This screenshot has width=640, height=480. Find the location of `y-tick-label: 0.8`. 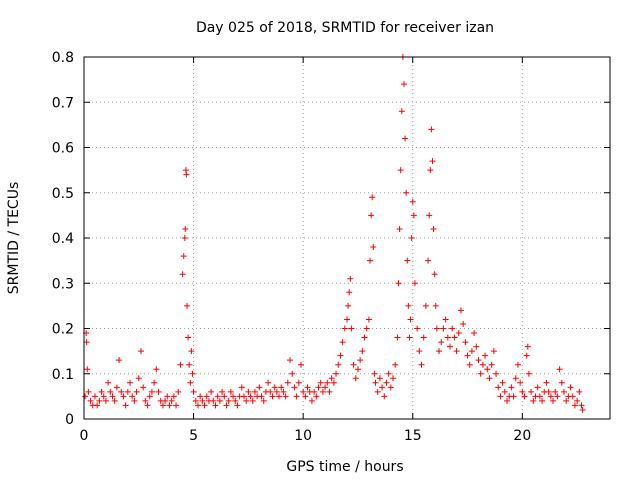

y-tick-label: 0.8 is located at coordinates (63, 58).